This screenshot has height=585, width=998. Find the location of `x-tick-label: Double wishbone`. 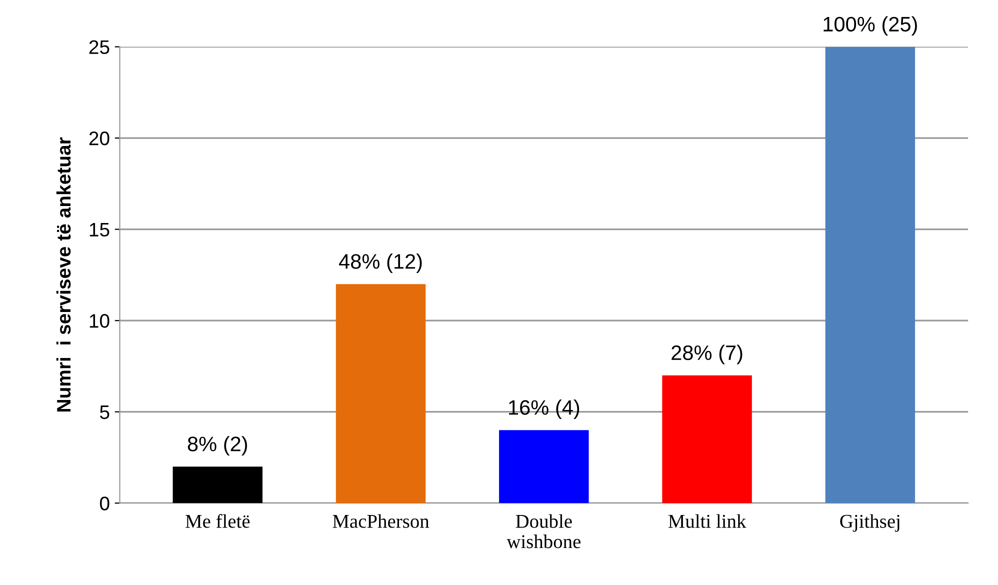

x-tick-label: Double wishbone is located at coordinates (543, 531).